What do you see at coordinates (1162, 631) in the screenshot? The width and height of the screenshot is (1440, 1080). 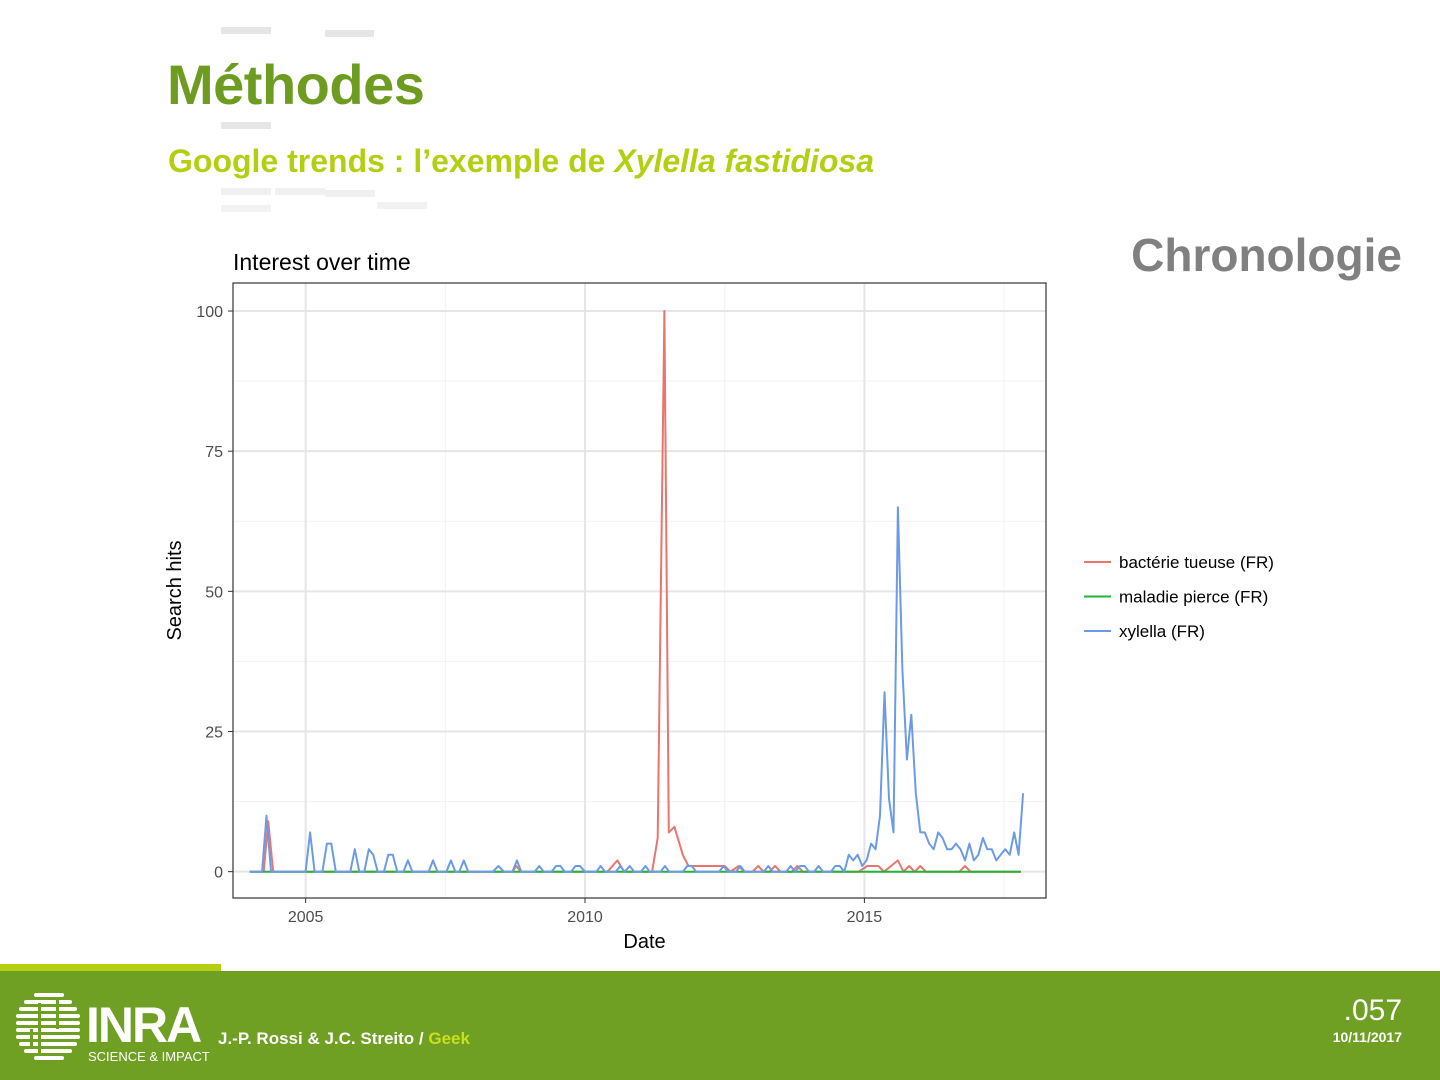 I see `legend-label-2: xylella (FR)` at bounding box center [1162, 631].